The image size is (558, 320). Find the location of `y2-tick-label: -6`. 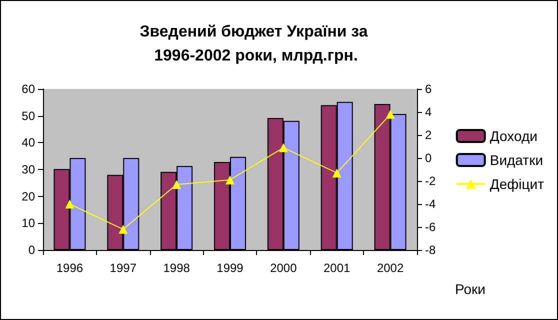

y2-tick-label: -6 is located at coordinates (430, 227).